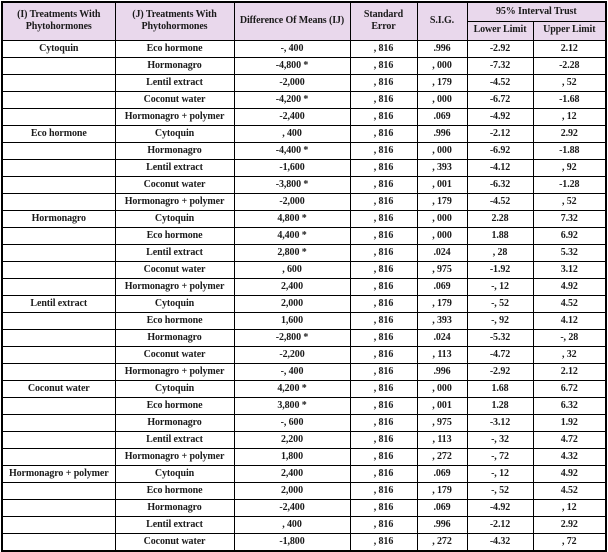  I want to click on cell-difference-of-means: 4,800 *, so click(292, 218).